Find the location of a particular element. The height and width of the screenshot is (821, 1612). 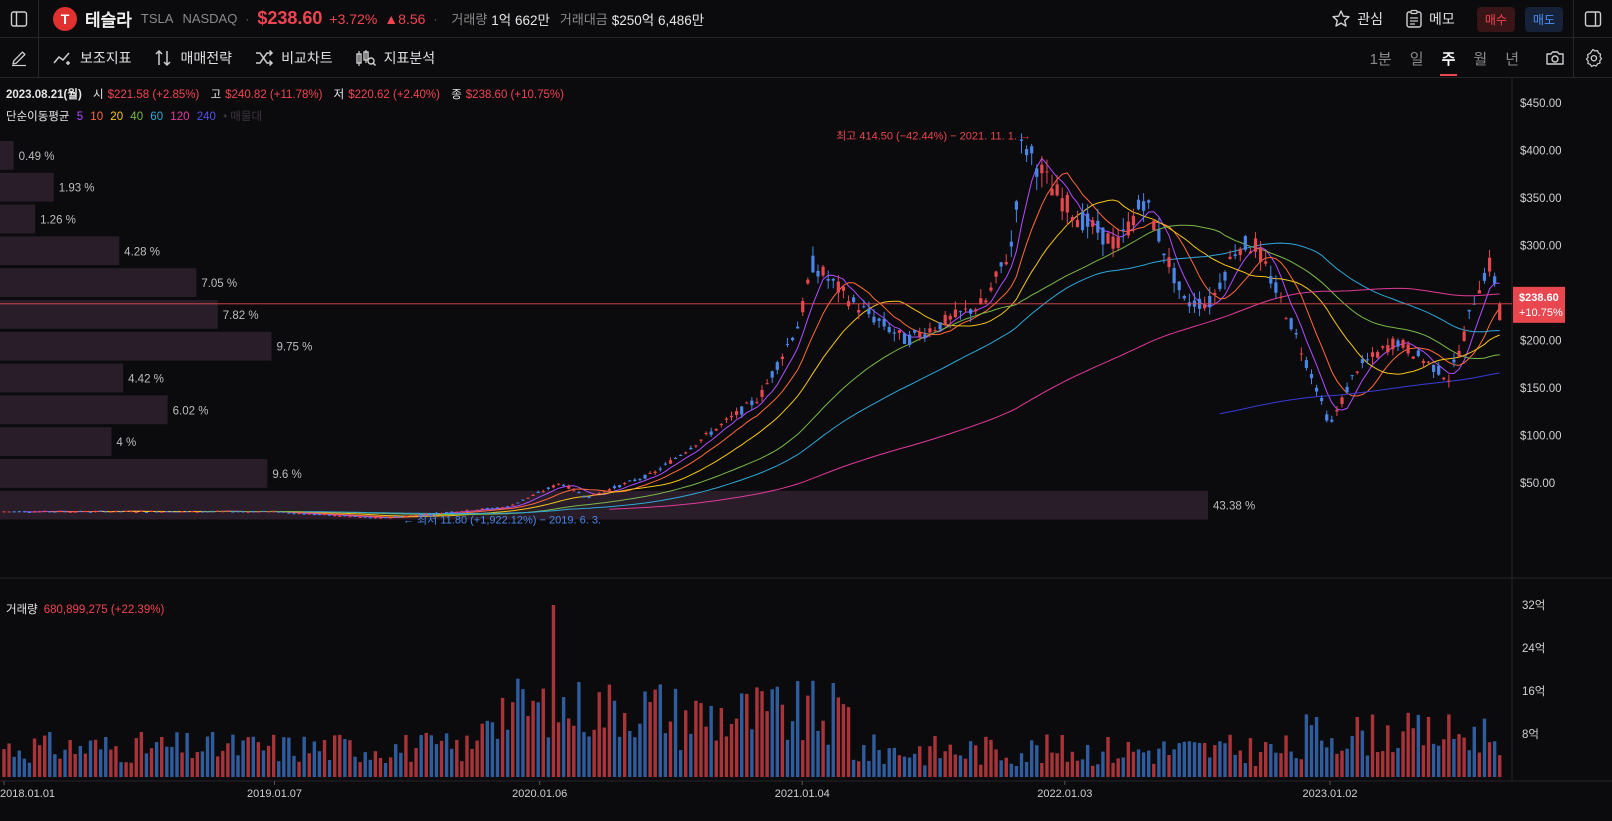

memo-icon is located at coordinates (1414, 18).